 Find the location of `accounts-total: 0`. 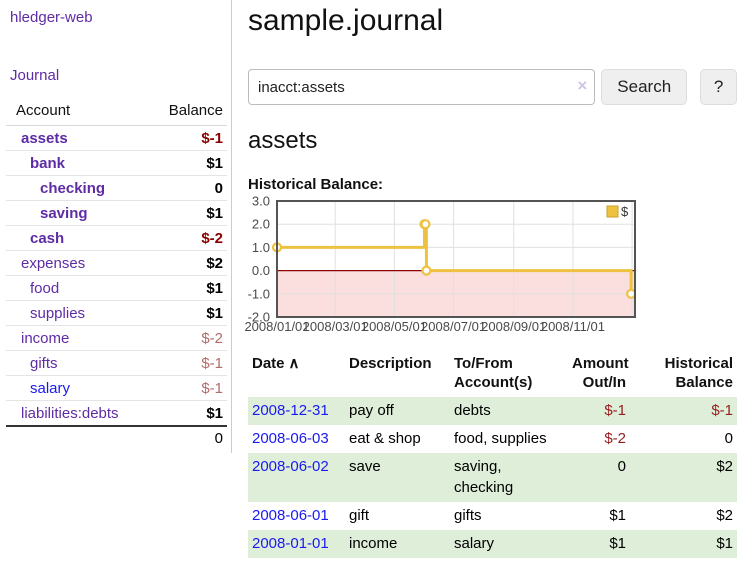

accounts-total: 0 is located at coordinates (116, 436).